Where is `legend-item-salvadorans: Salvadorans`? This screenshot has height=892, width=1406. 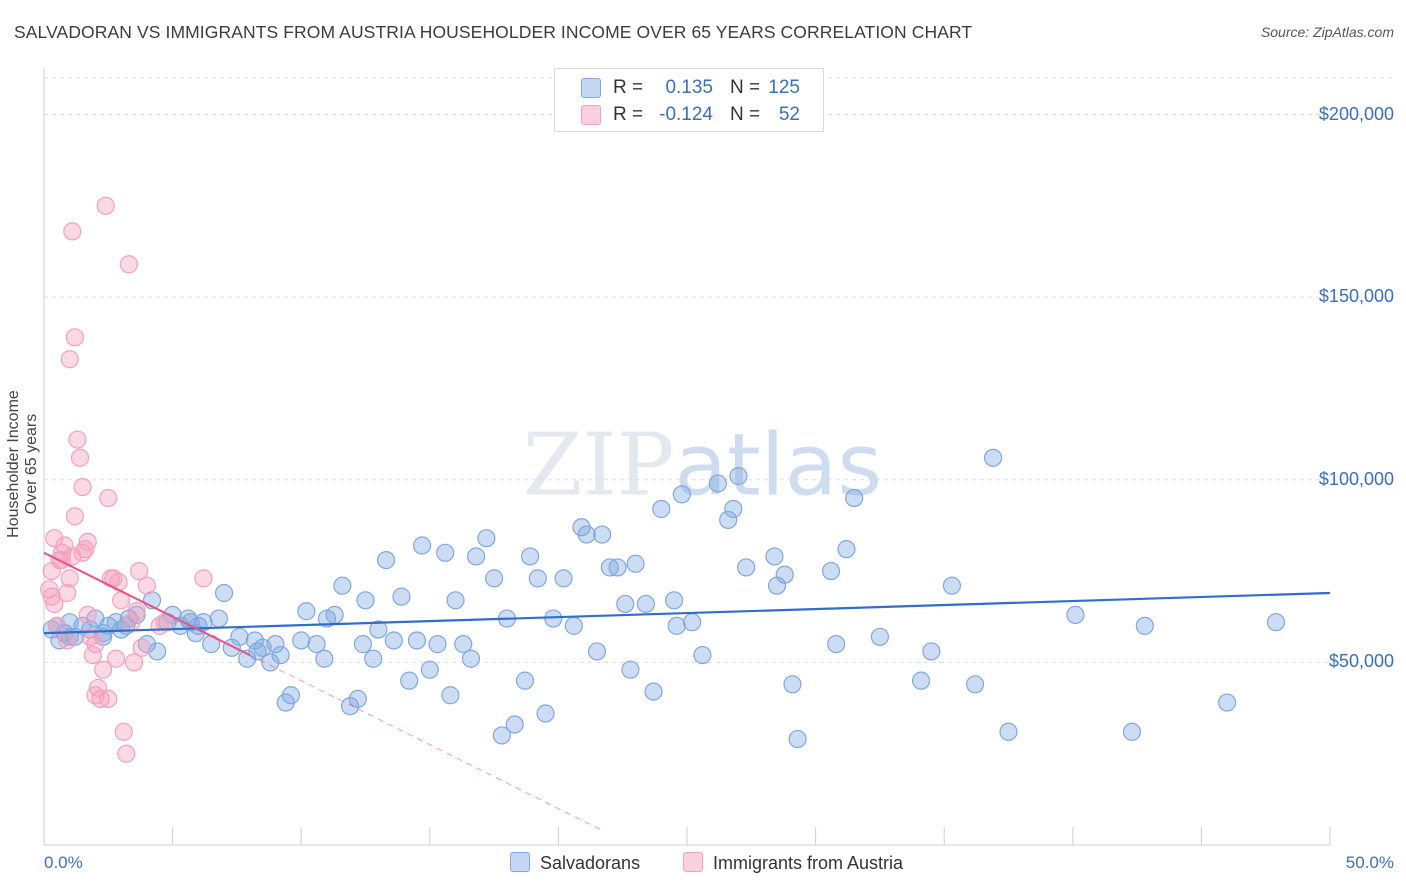
legend-item-salvadorans: Salvadorans is located at coordinates (575, 863).